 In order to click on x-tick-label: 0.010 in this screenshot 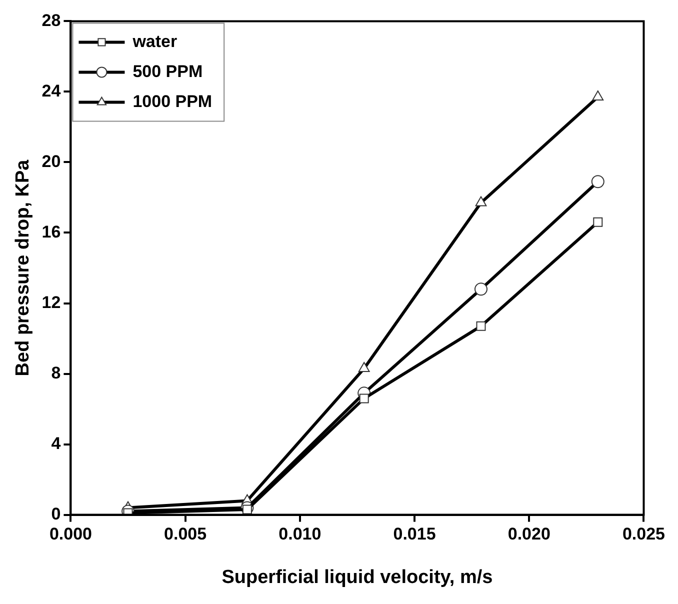, I will do `click(300, 534)`.